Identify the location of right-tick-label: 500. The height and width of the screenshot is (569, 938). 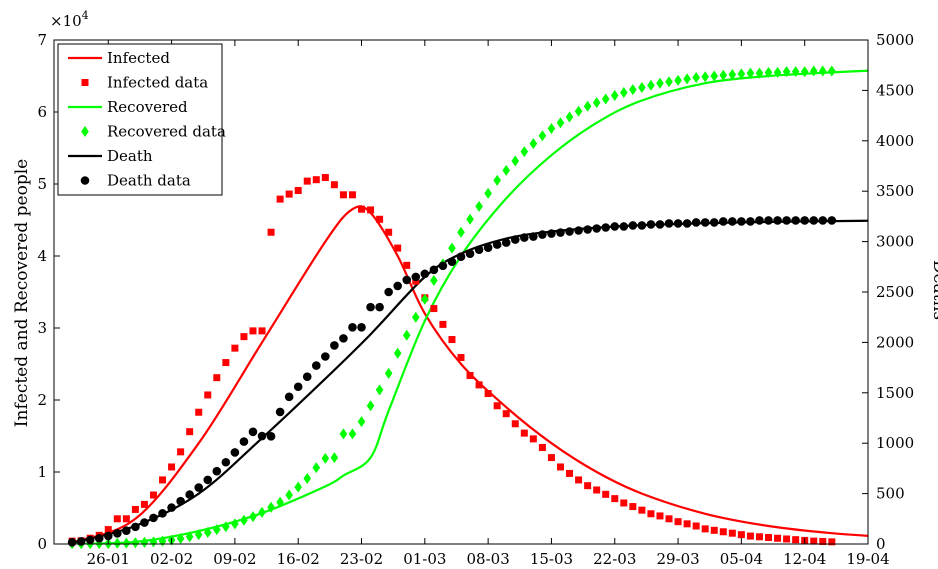
(890, 494).